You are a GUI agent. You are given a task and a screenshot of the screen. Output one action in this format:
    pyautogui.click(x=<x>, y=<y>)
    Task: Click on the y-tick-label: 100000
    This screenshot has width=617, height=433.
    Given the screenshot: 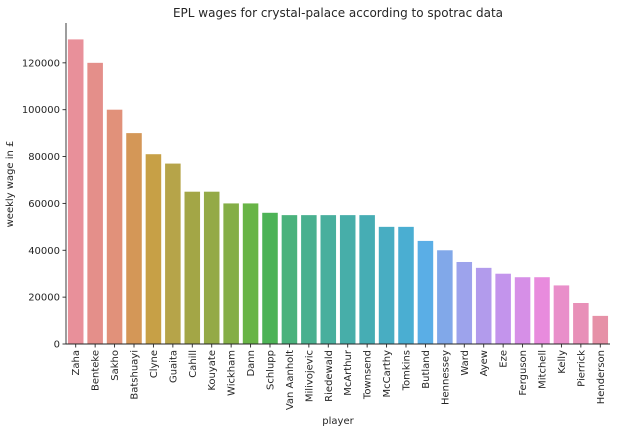 What is the action you would take?
    pyautogui.click(x=41, y=110)
    